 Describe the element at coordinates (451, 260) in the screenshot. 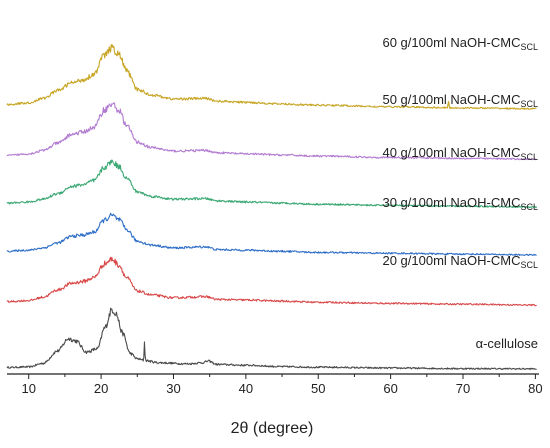

I see `series-label-main: 20 g/100ml NaOH-CMC` at that location.